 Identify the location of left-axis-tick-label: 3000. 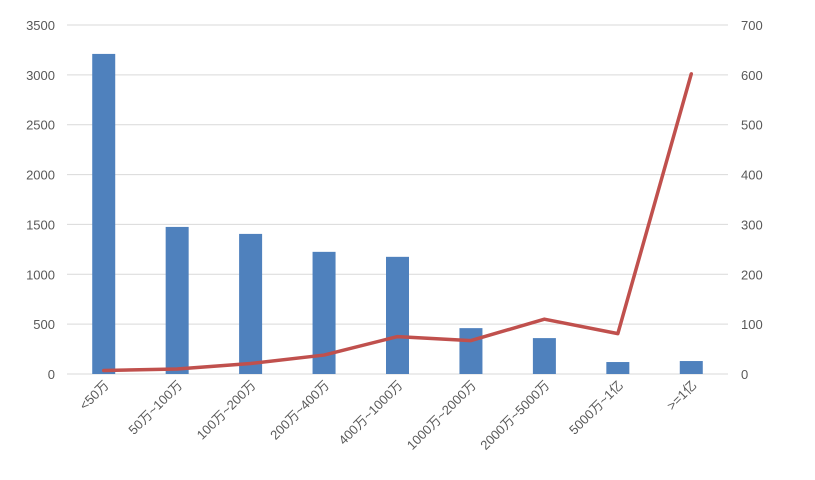
(40, 75).